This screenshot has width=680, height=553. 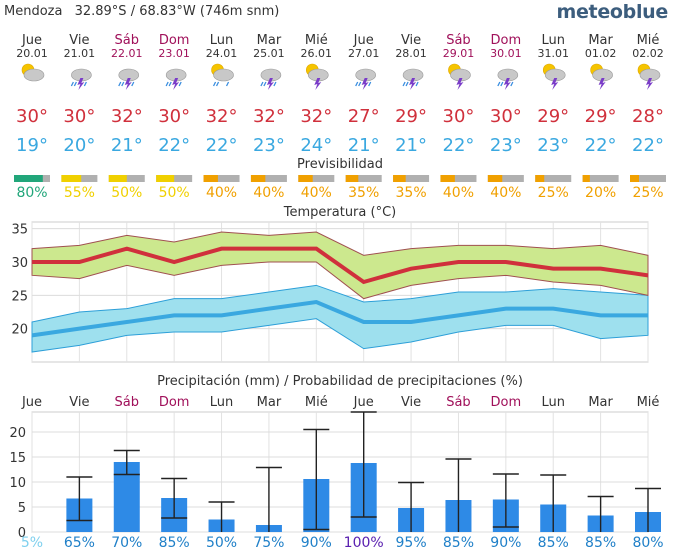 I want to click on day-name: Sáb, so click(x=127, y=40).